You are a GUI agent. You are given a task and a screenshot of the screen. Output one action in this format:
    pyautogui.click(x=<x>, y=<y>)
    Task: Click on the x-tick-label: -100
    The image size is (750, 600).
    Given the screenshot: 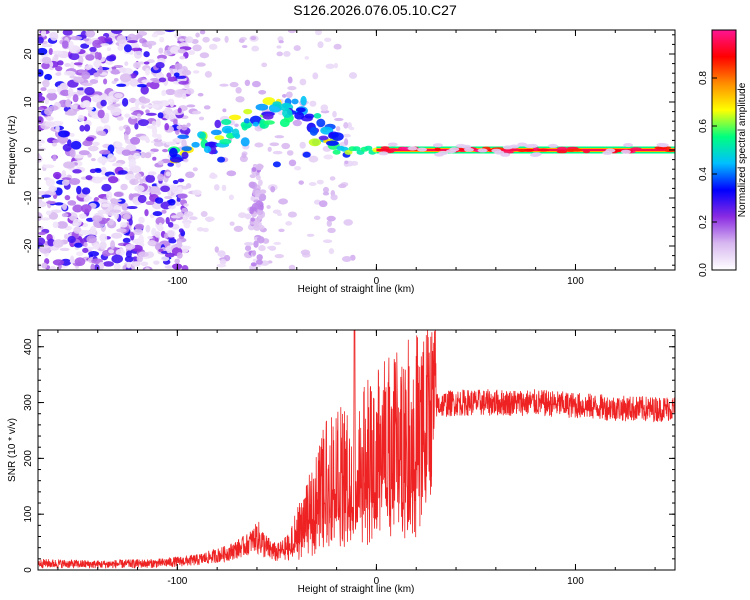 What is the action you would take?
    pyautogui.click(x=177, y=281)
    